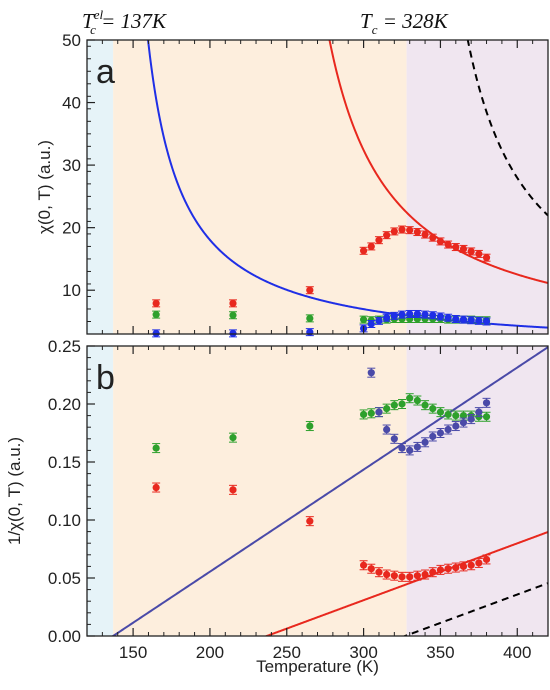  I want to click on x-tick-label: 250, so click(287, 652).